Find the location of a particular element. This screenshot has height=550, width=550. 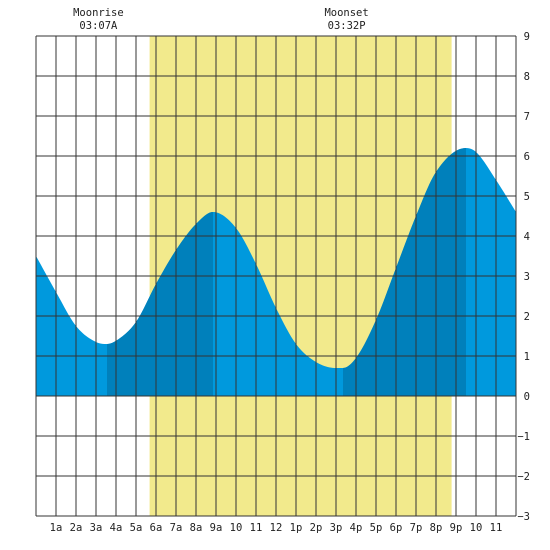

x-tick-label: 2a is located at coordinates (76, 528).